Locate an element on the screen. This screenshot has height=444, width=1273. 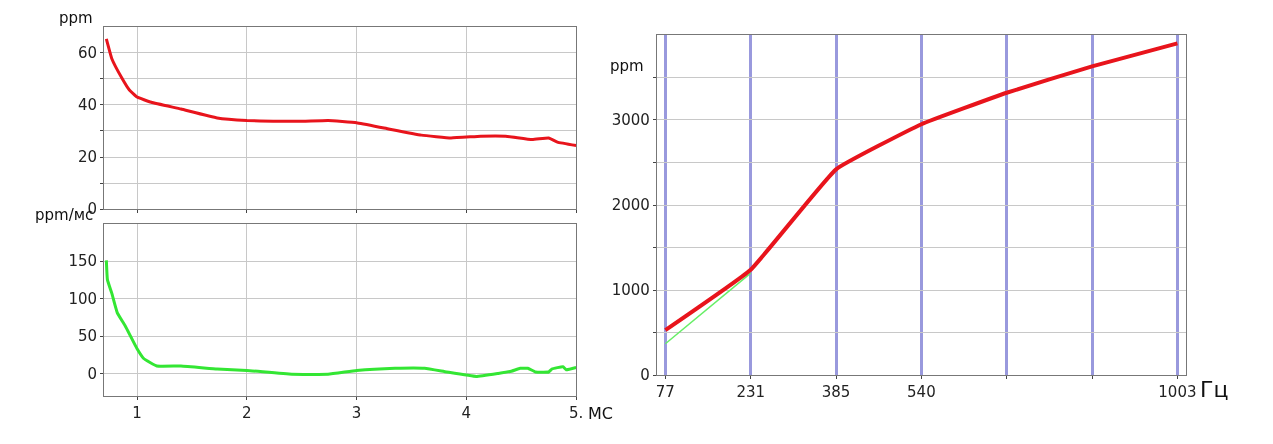
x-tick-label: 385 is located at coordinates (836, 392).